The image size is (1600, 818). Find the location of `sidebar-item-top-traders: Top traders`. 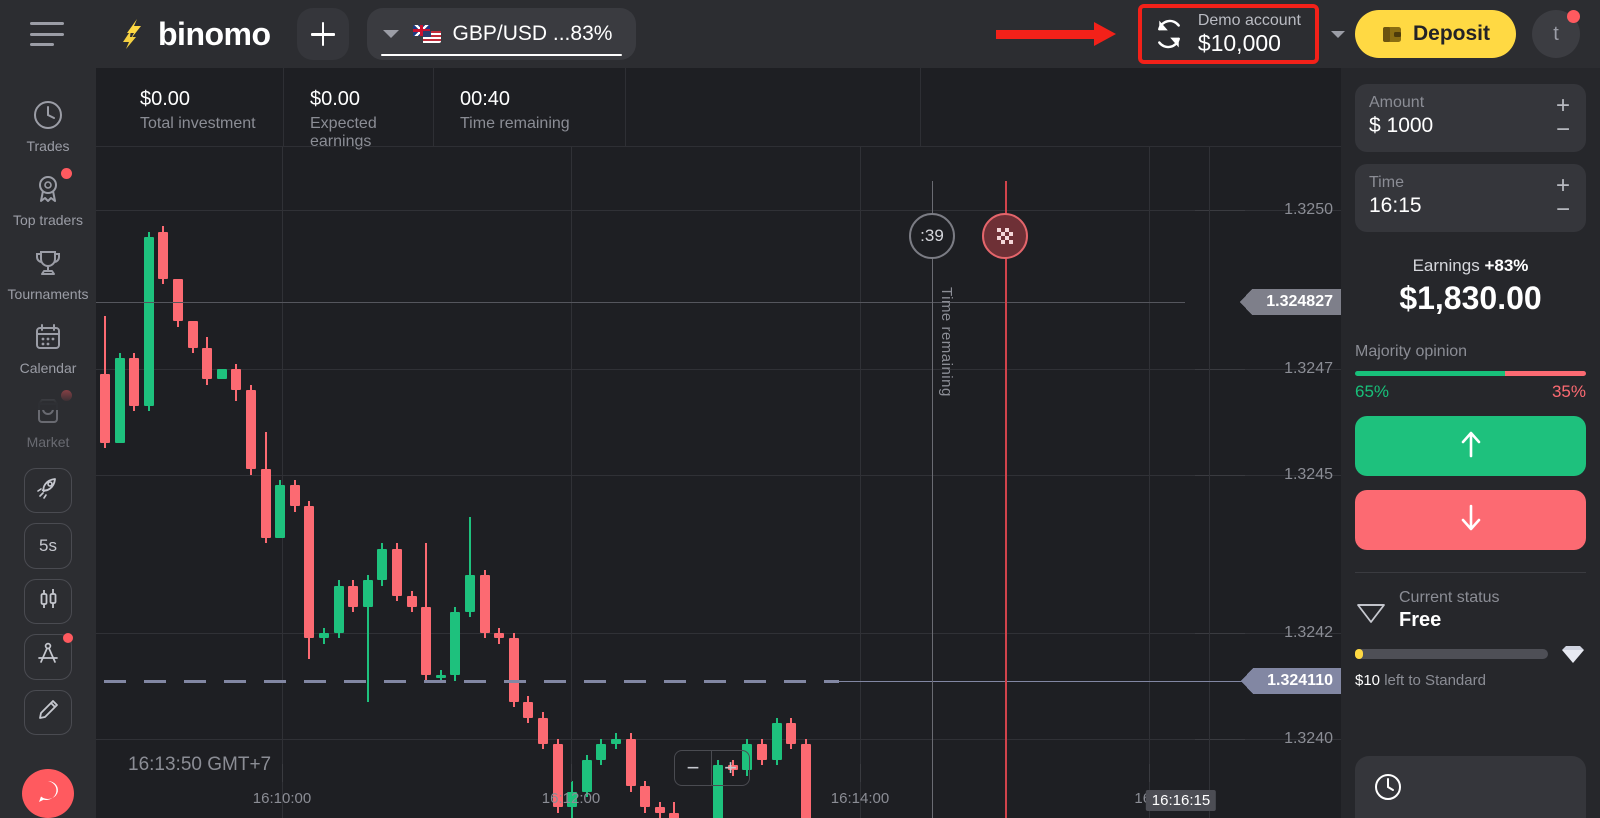

sidebar-item-top-traders: Top traders is located at coordinates (48, 199).